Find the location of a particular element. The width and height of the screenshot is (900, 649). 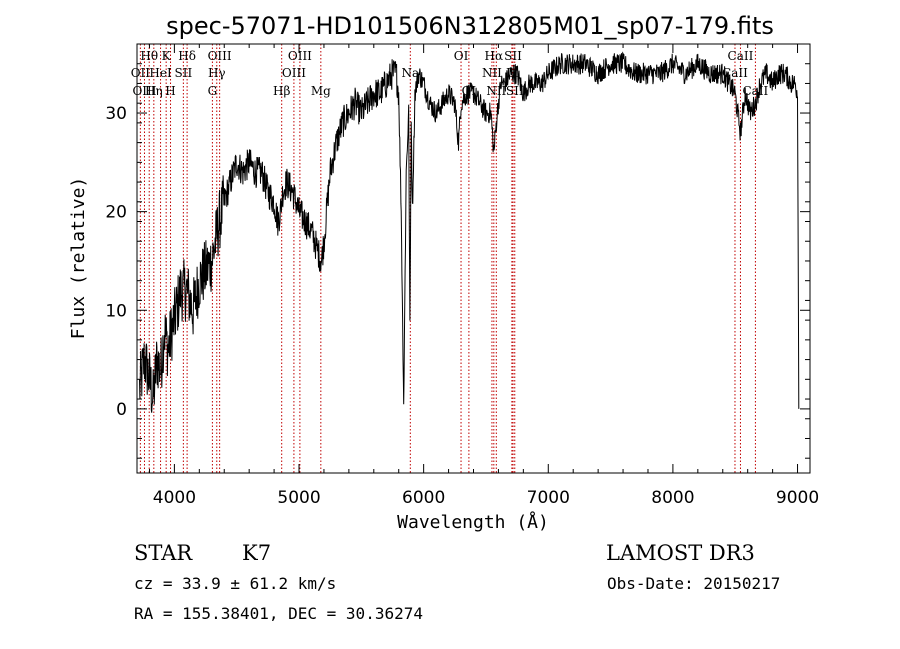

object-class: STAR is located at coordinates (163, 553).